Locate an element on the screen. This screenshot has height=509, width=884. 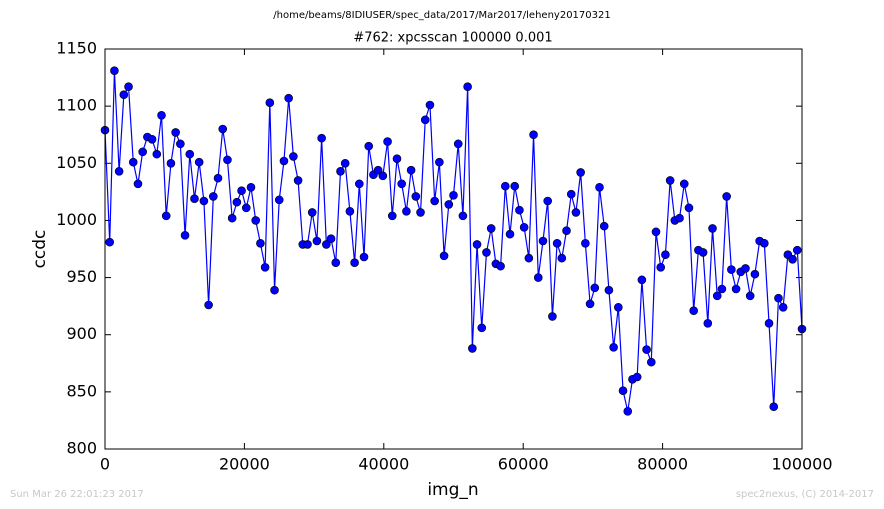
x-tick-label: 40000 is located at coordinates (383, 464).